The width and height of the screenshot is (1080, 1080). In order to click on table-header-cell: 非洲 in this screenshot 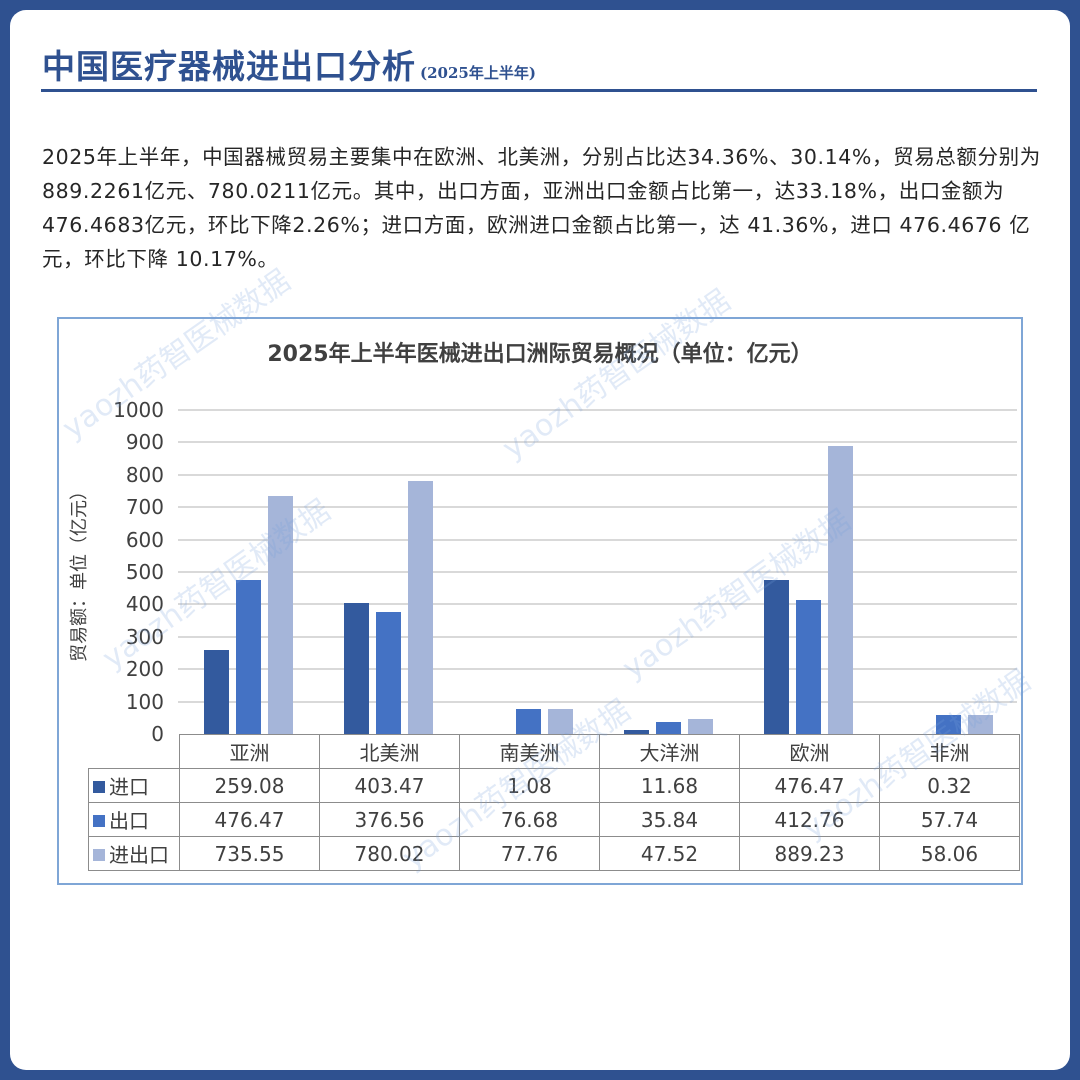, I will do `click(949, 751)`.